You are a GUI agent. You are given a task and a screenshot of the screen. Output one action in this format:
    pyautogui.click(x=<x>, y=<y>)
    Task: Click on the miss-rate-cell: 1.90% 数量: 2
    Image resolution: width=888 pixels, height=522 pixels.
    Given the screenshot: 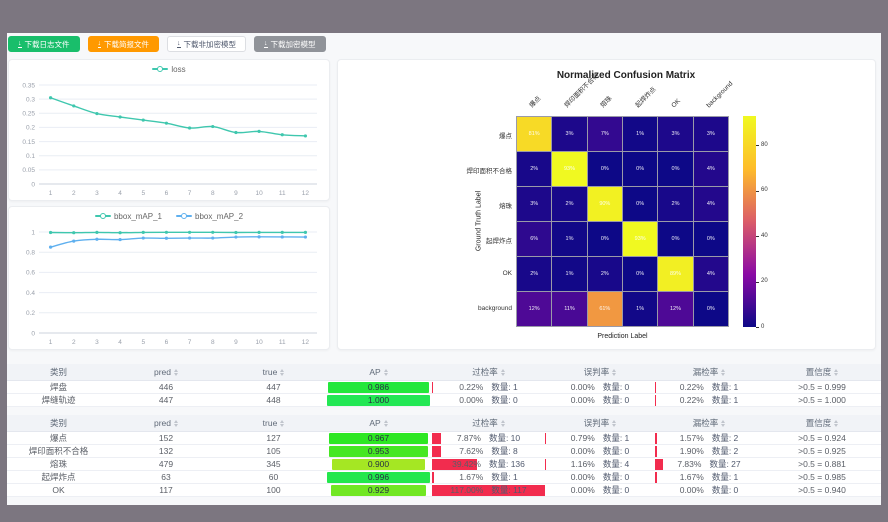 What is the action you would take?
    pyautogui.click(x=709, y=451)
    